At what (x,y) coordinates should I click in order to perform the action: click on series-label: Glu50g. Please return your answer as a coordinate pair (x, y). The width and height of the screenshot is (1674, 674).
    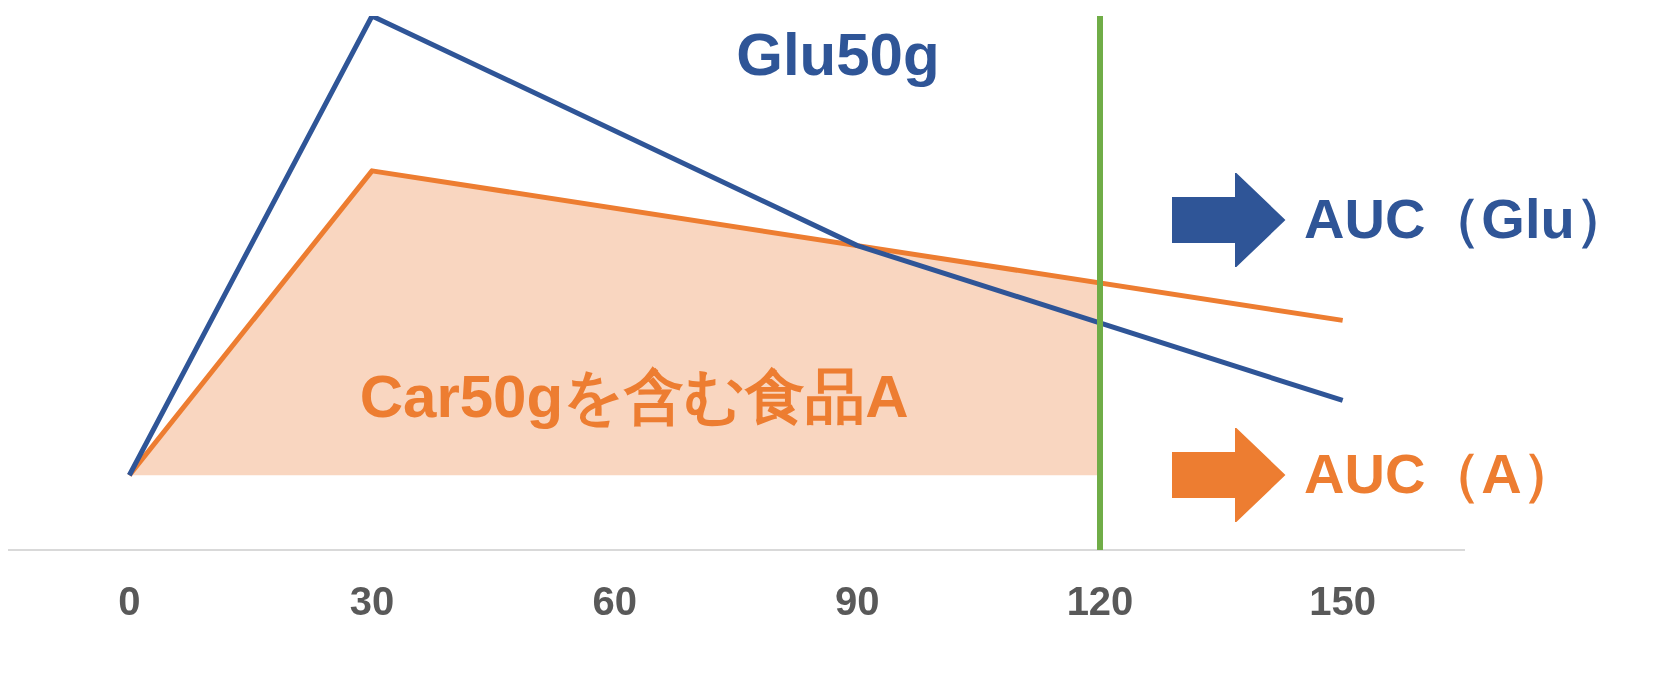
    Looking at the image, I should click on (838, 55).